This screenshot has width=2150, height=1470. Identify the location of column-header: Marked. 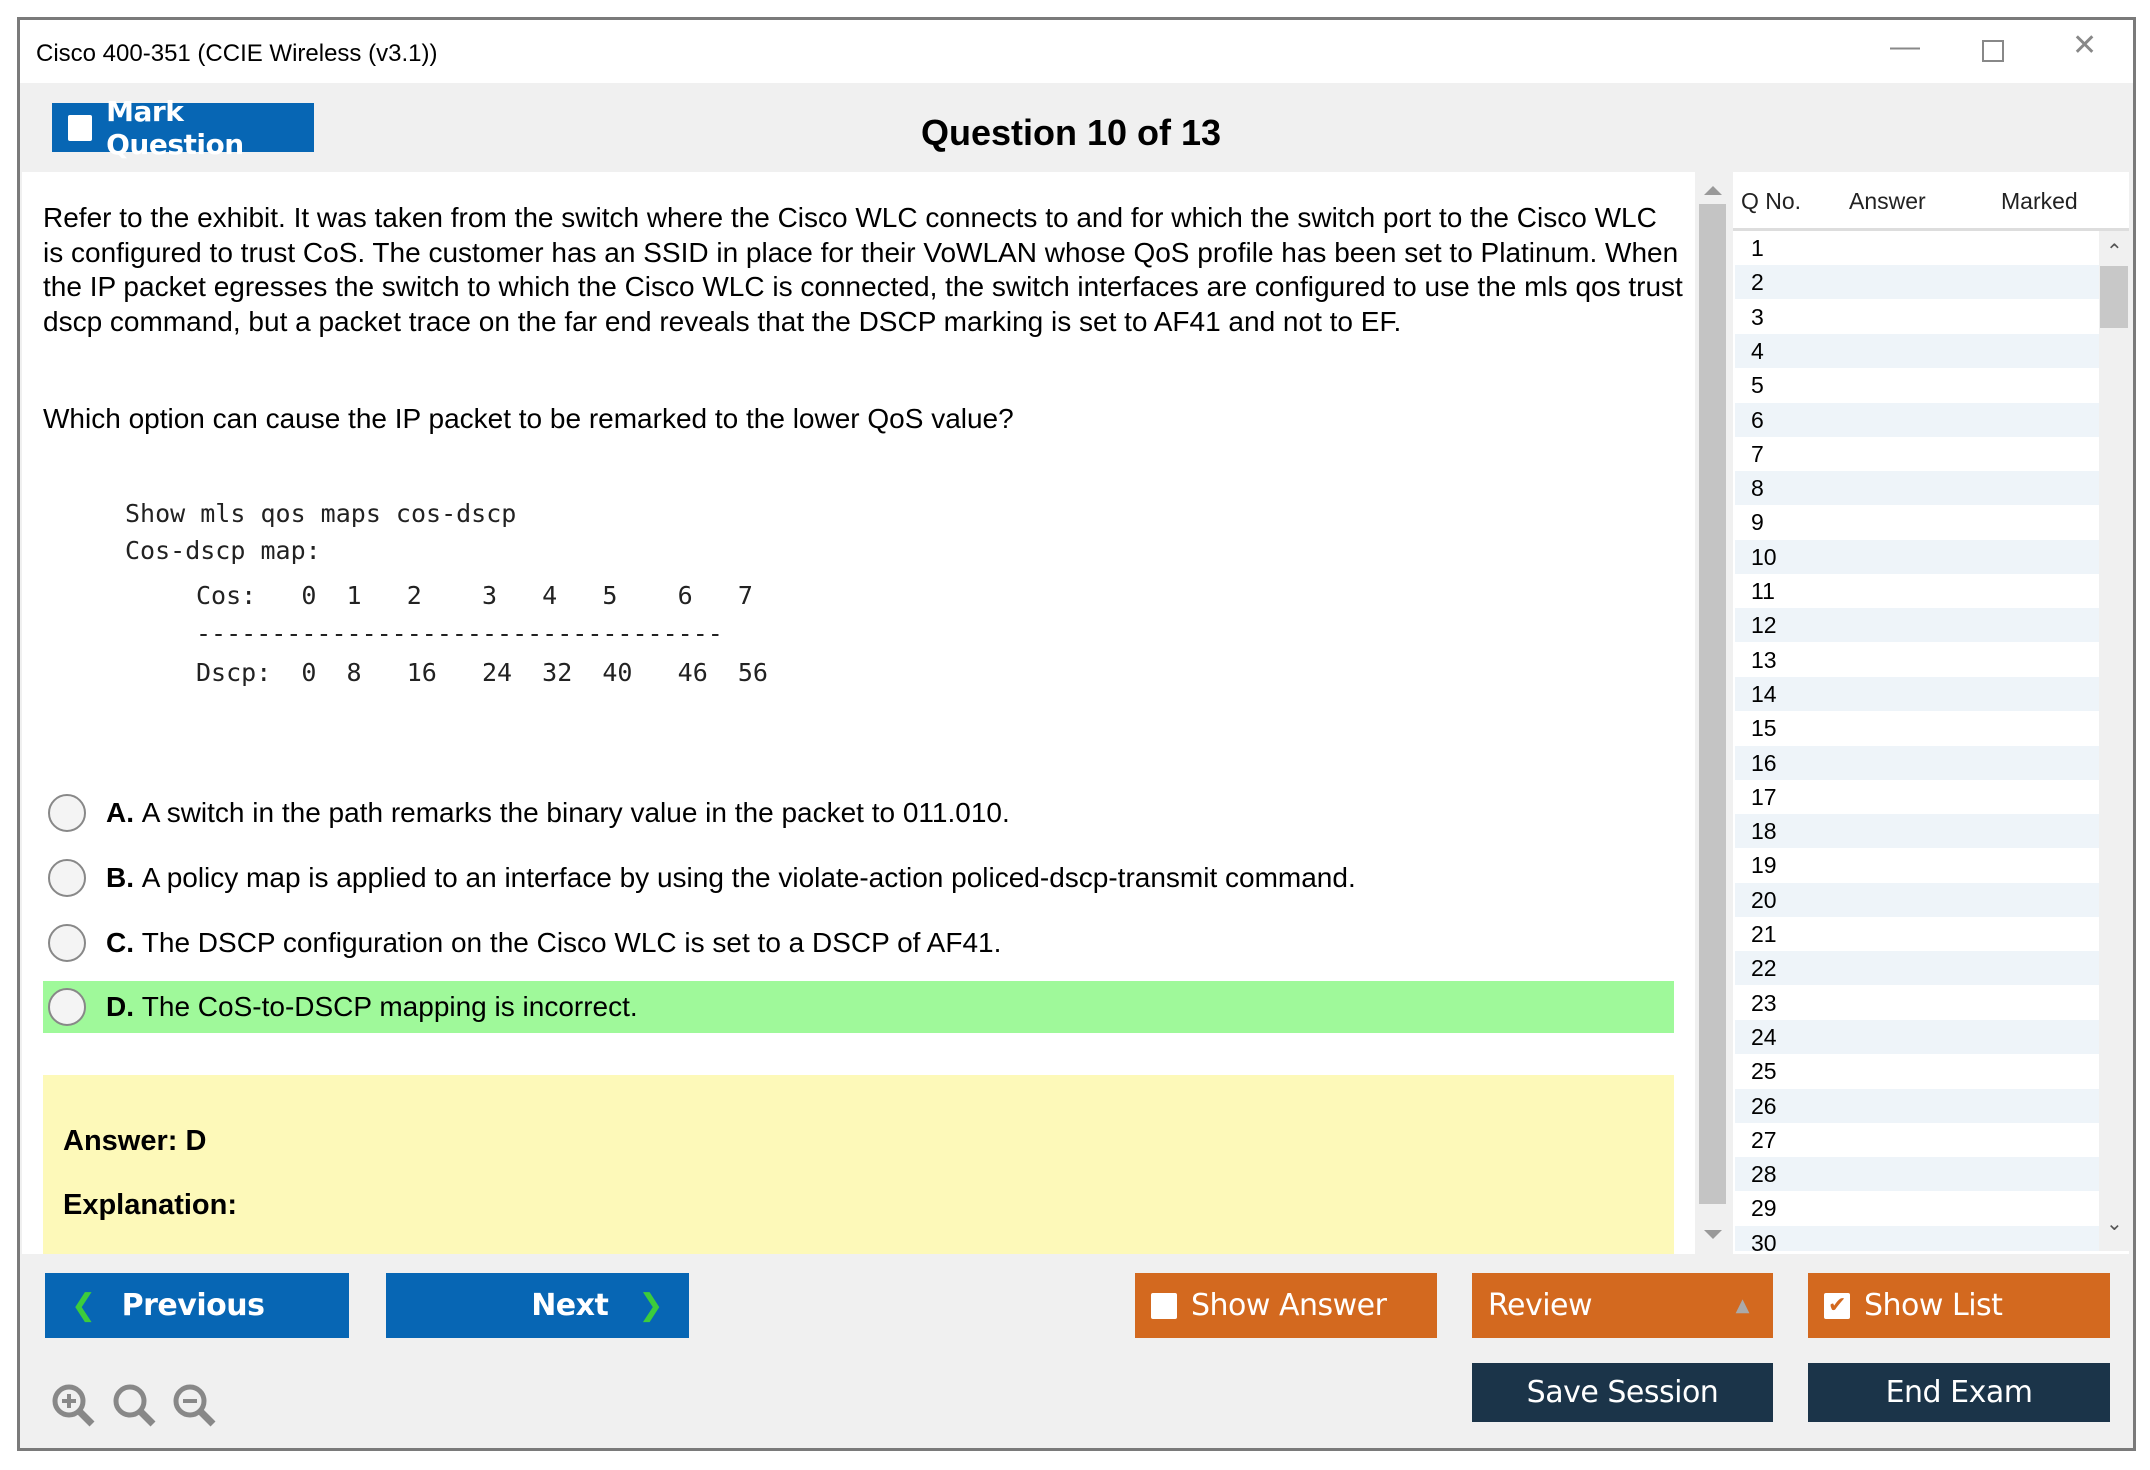
(2039, 201).